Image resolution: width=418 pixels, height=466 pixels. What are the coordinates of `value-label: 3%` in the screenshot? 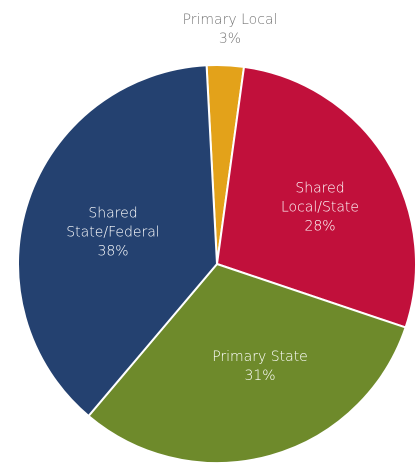 It's located at (230, 39).